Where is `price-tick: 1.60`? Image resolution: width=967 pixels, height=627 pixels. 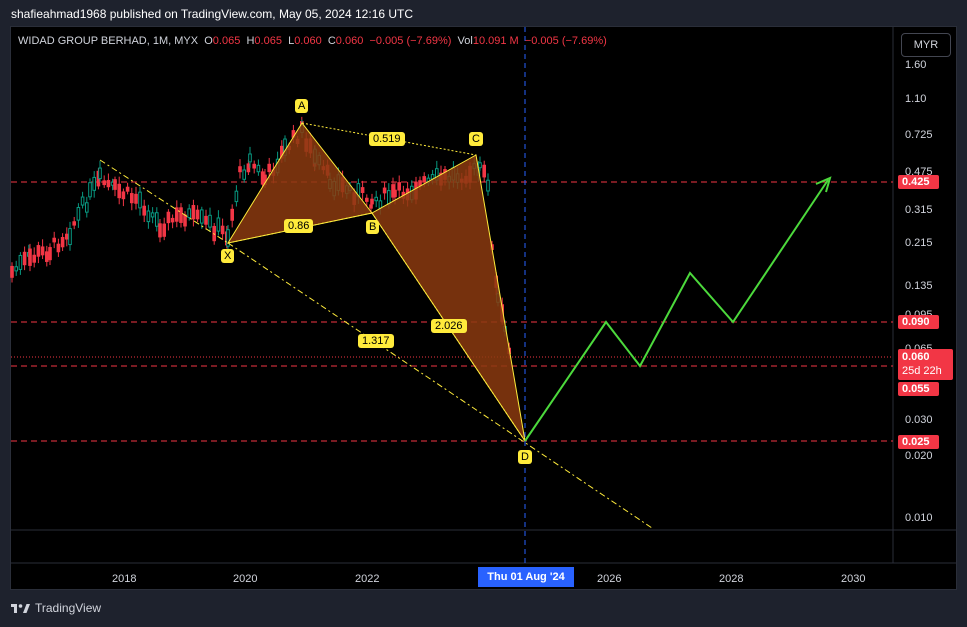
price-tick: 1.60 is located at coordinates (915, 65).